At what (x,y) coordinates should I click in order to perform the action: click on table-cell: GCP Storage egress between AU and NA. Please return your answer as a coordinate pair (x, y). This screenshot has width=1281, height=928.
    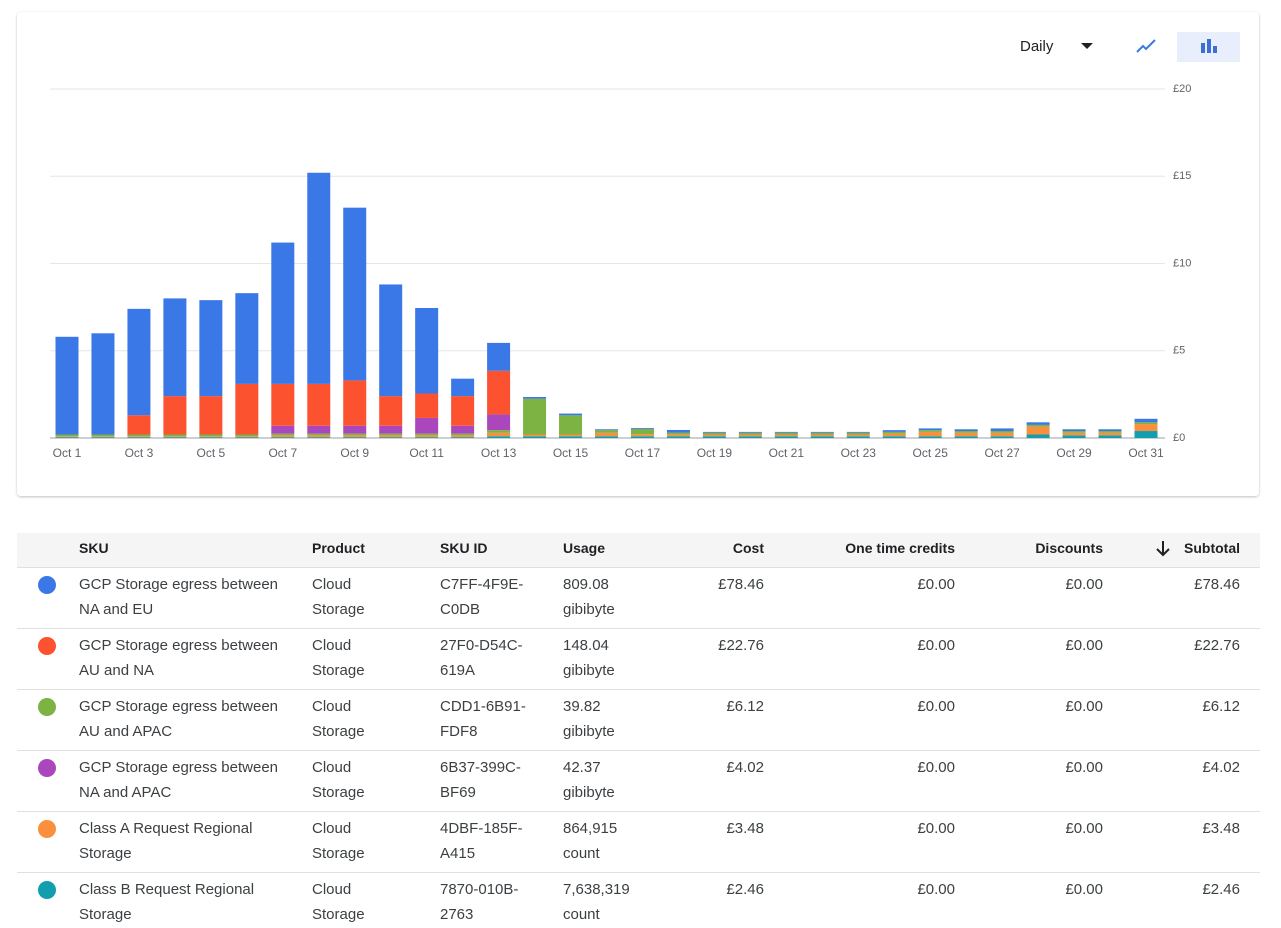
    Looking at the image, I should click on (179, 658).